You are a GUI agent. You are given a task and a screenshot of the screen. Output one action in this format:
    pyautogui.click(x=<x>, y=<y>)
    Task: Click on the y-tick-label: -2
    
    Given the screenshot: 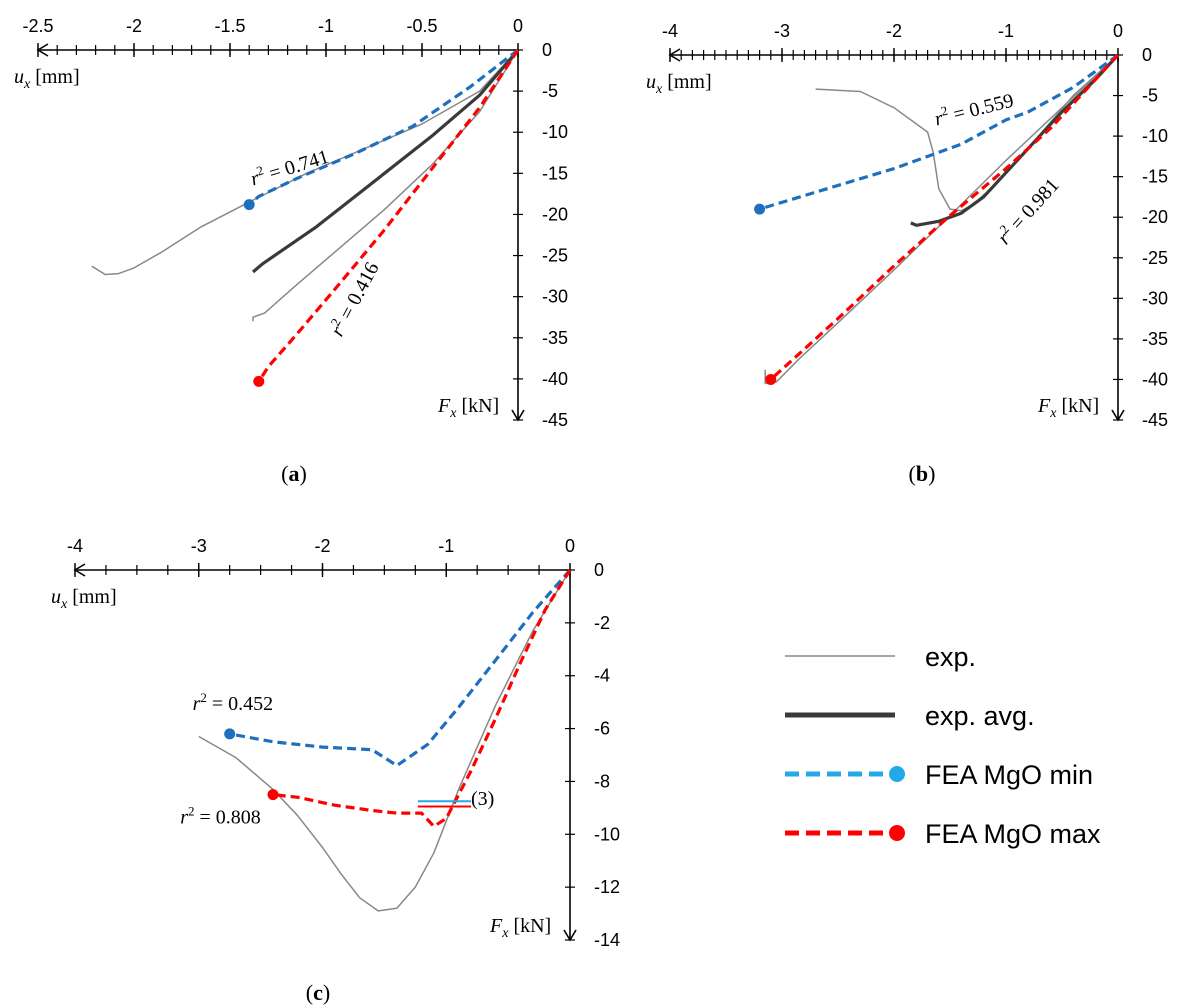 What is the action you would take?
    pyautogui.click(x=602, y=623)
    